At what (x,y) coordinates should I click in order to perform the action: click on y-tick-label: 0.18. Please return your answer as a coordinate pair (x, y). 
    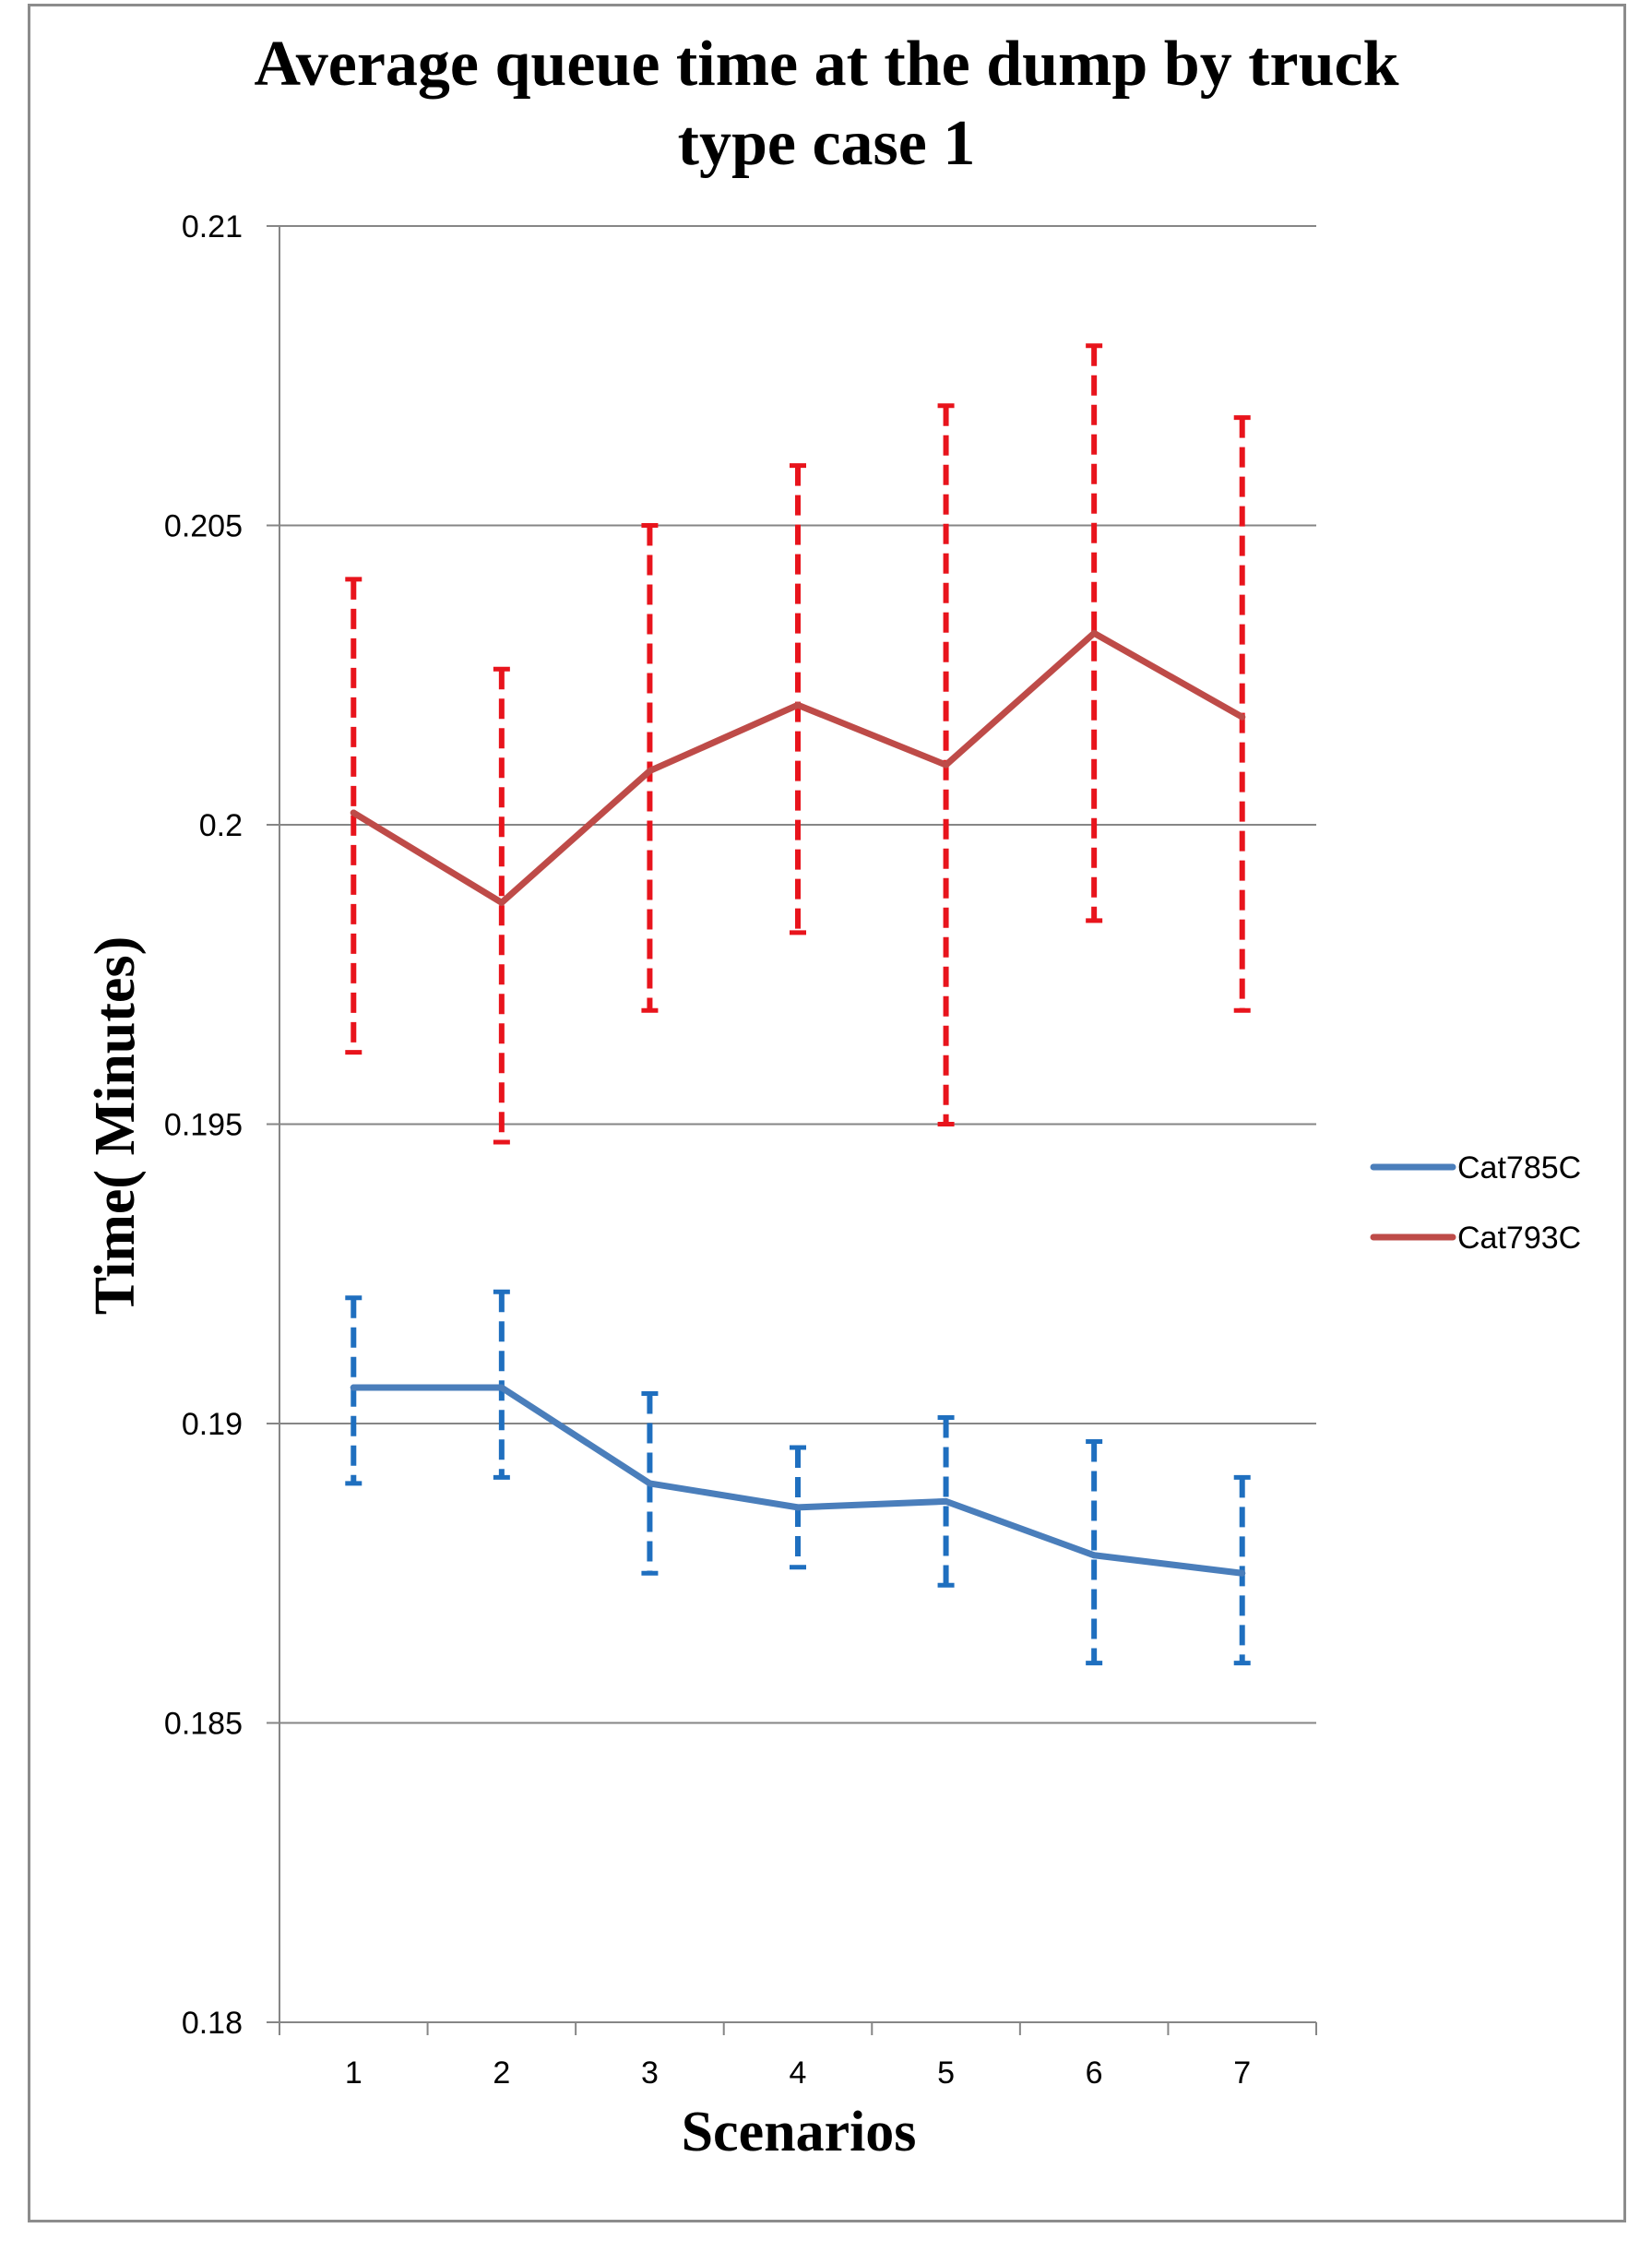
    Looking at the image, I should click on (212, 2023).